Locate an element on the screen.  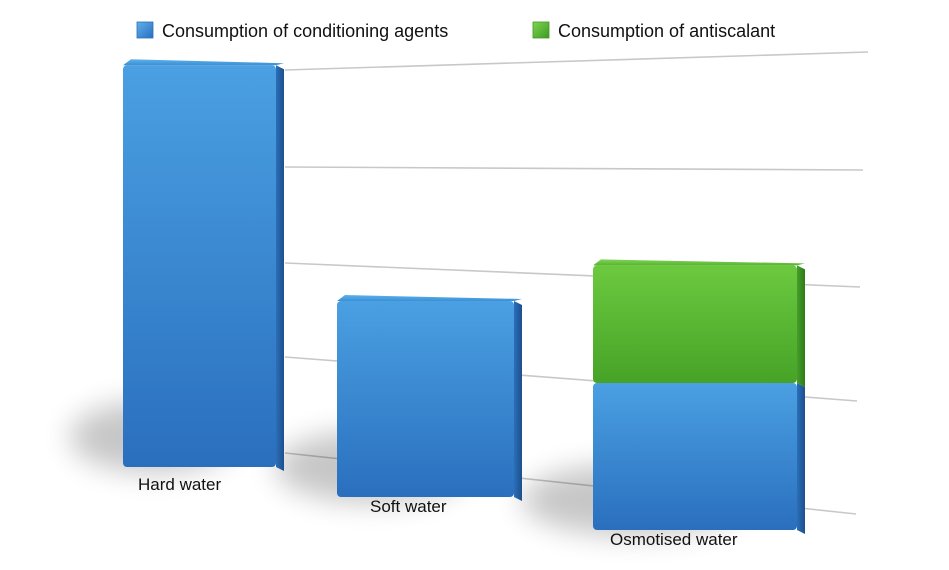
x-tick-label: Hard water is located at coordinates (179, 484).